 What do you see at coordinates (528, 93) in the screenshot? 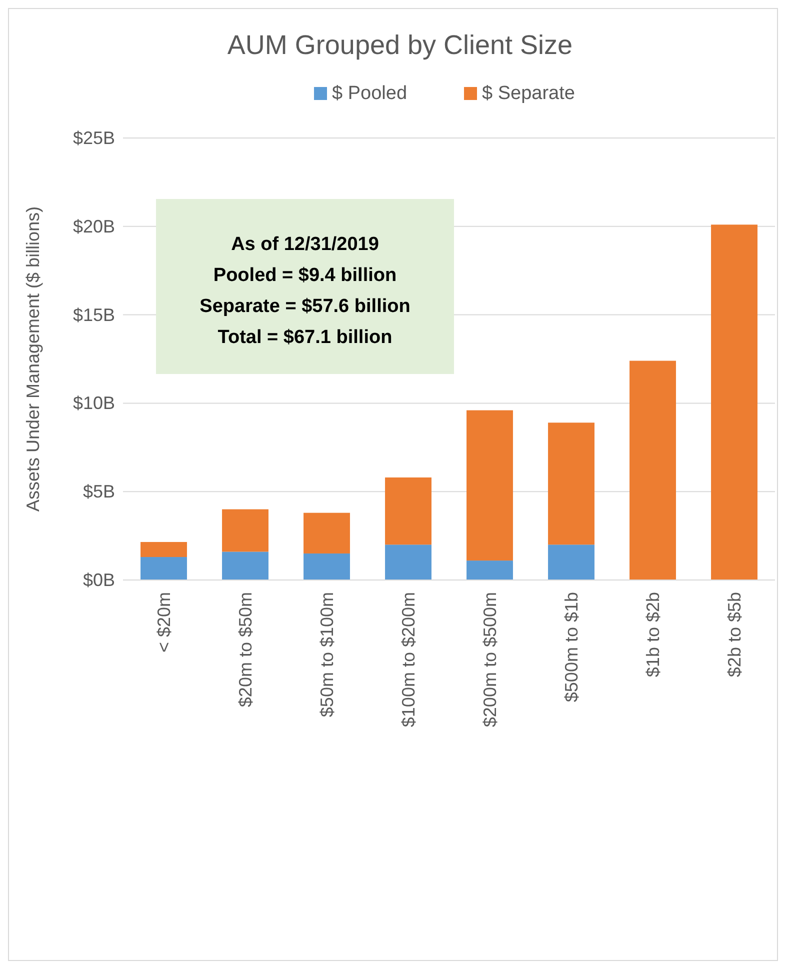
I see `legend-label: $ Separate` at bounding box center [528, 93].